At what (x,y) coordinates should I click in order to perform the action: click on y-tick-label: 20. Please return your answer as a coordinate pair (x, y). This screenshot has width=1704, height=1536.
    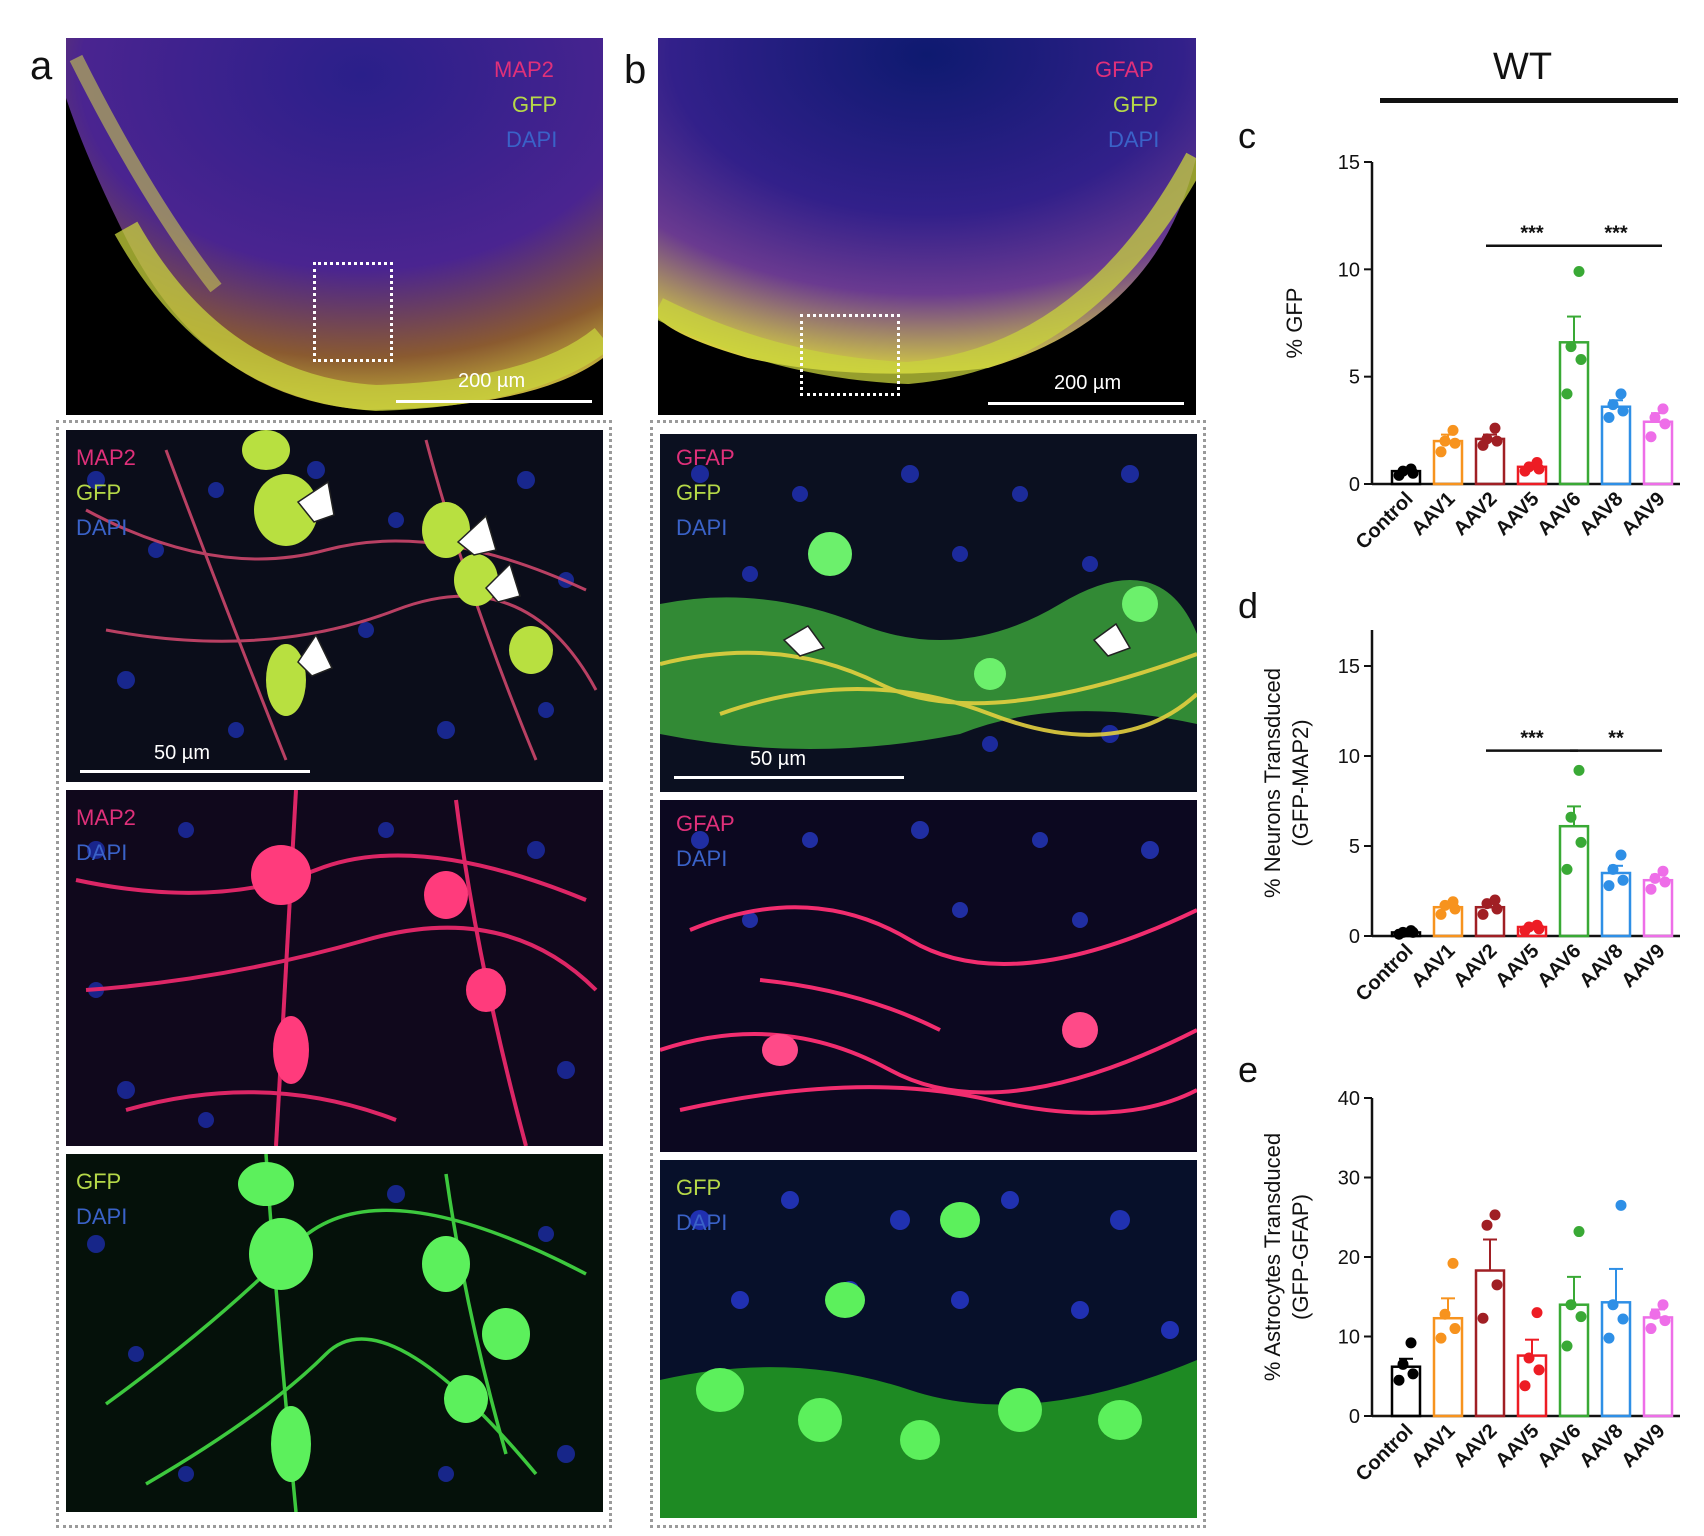
    Looking at the image, I should click on (1349, 1258).